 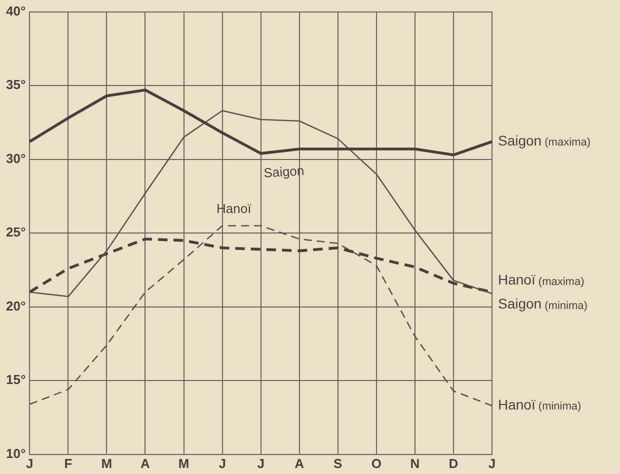 What do you see at coordinates (541, 280) in the screenshot?
I see `series-label: Hanoï (maxima)` at bounding box center [541, 280].